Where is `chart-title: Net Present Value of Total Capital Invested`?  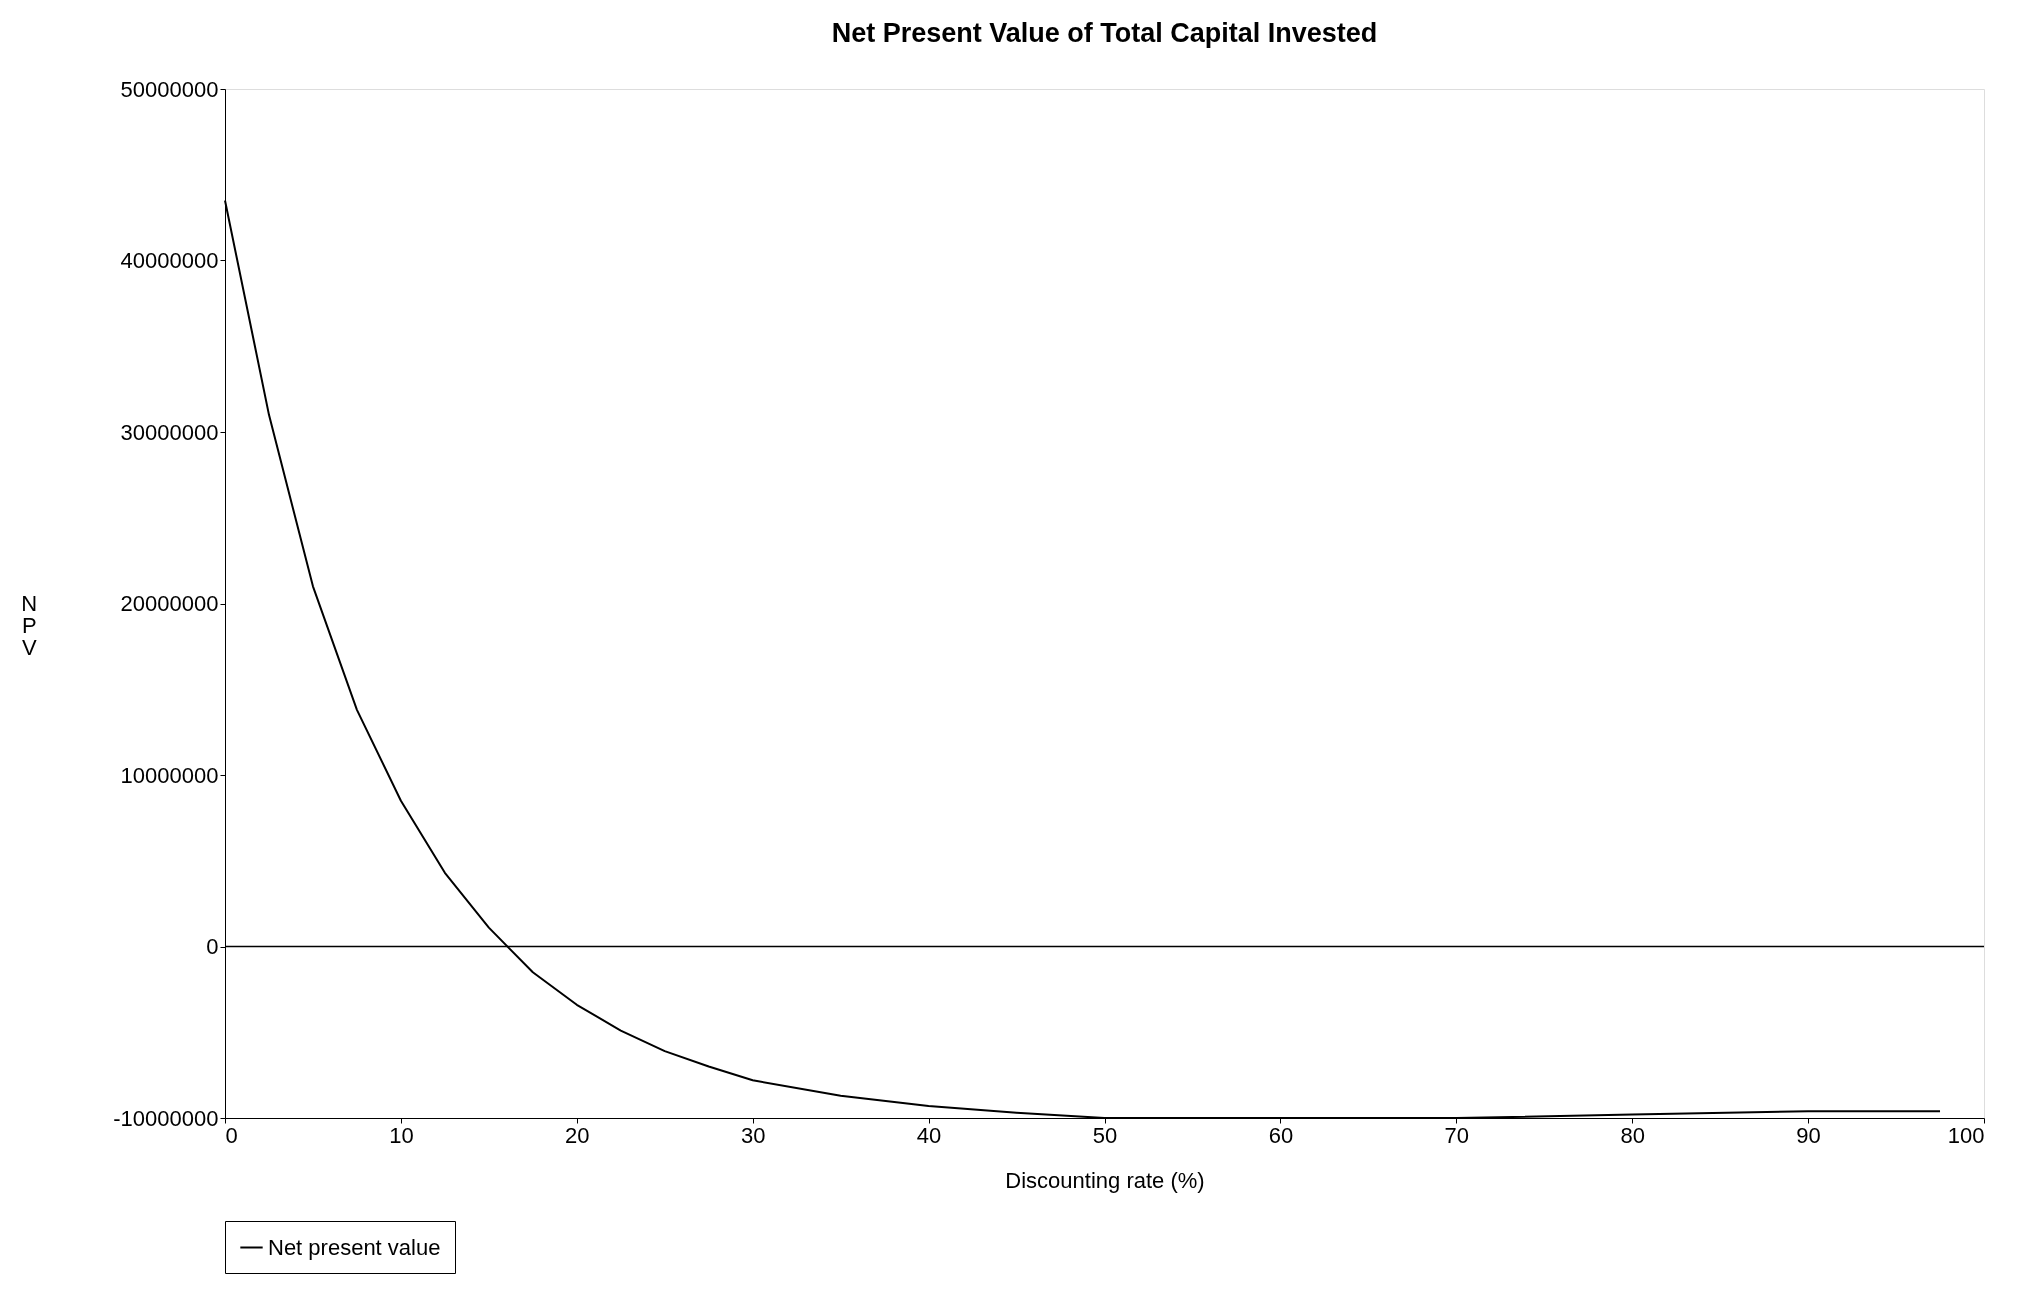
chart-title: Net Present Value of Total Capital Invested is located at coordinates (1104, 33).